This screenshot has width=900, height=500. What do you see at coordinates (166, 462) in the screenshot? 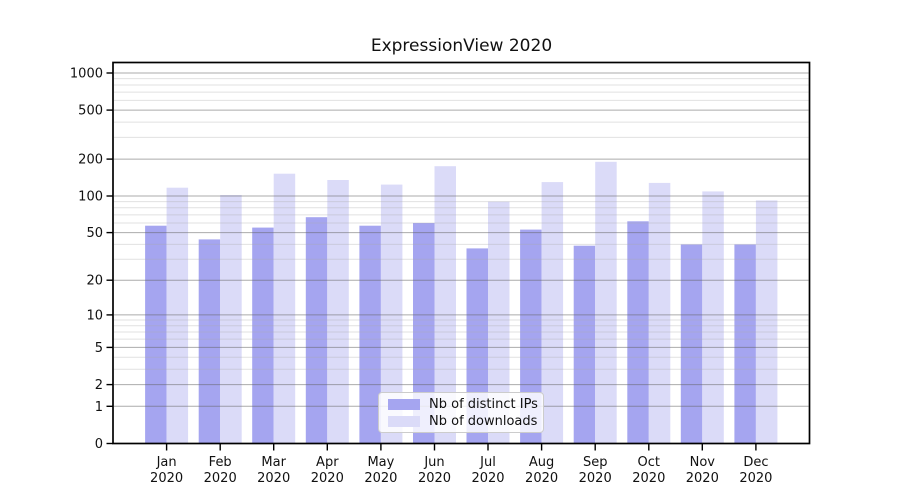
I see `x-tick-label-month: Jan` at bounding box center [166, 462].